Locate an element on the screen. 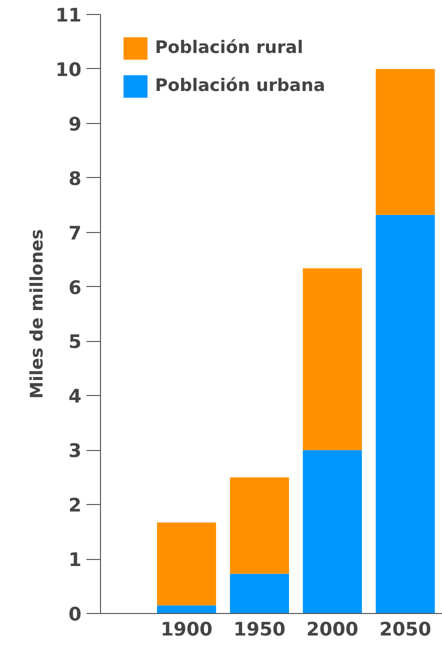 The height and width of the screenshot is (647, 442). y-tick-label: 9 is located at coordinates (75, 125).